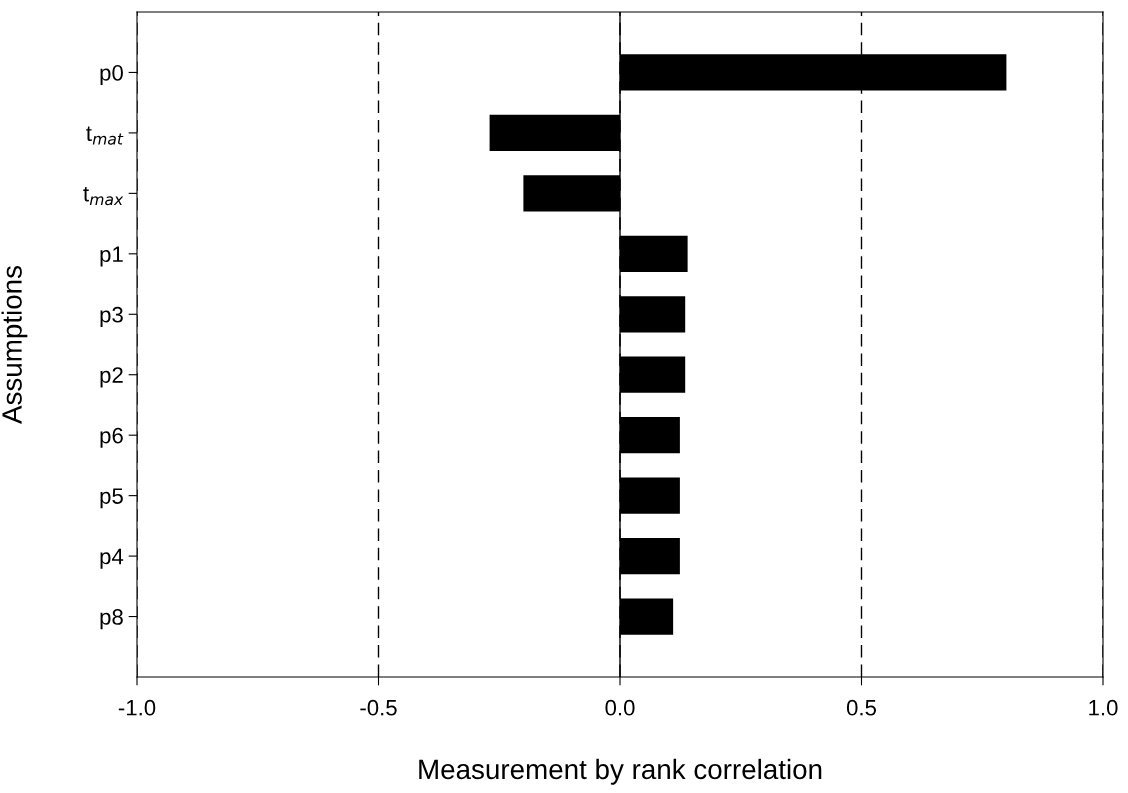  What do you see at coordinates (111, 619) in the screenshot?
I see `y-tick-label: p8` at bounding box center [111, 619].